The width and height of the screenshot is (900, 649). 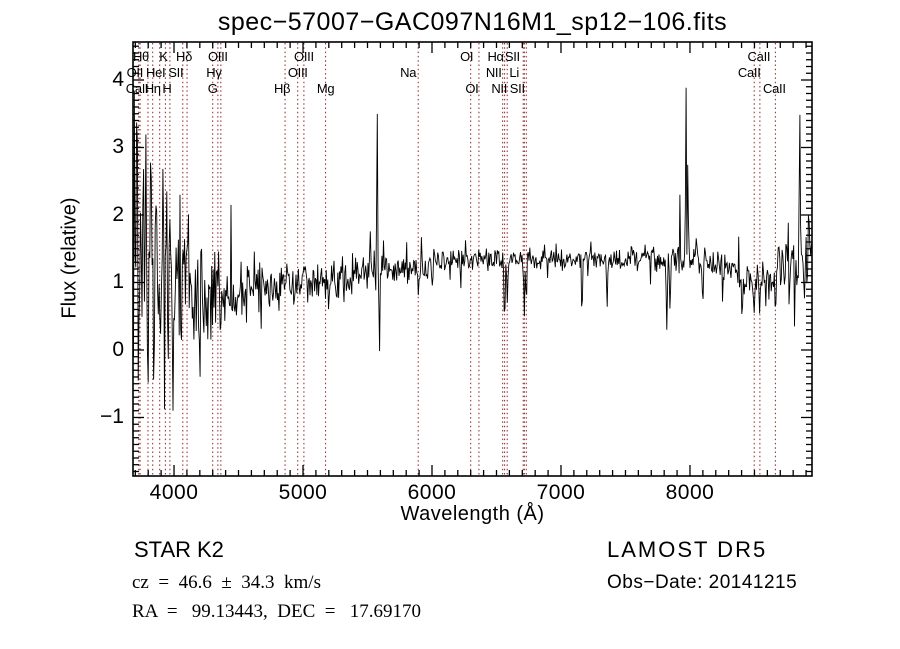 I want to click on spectral-line-label: Li, so click(x=514, y=72).